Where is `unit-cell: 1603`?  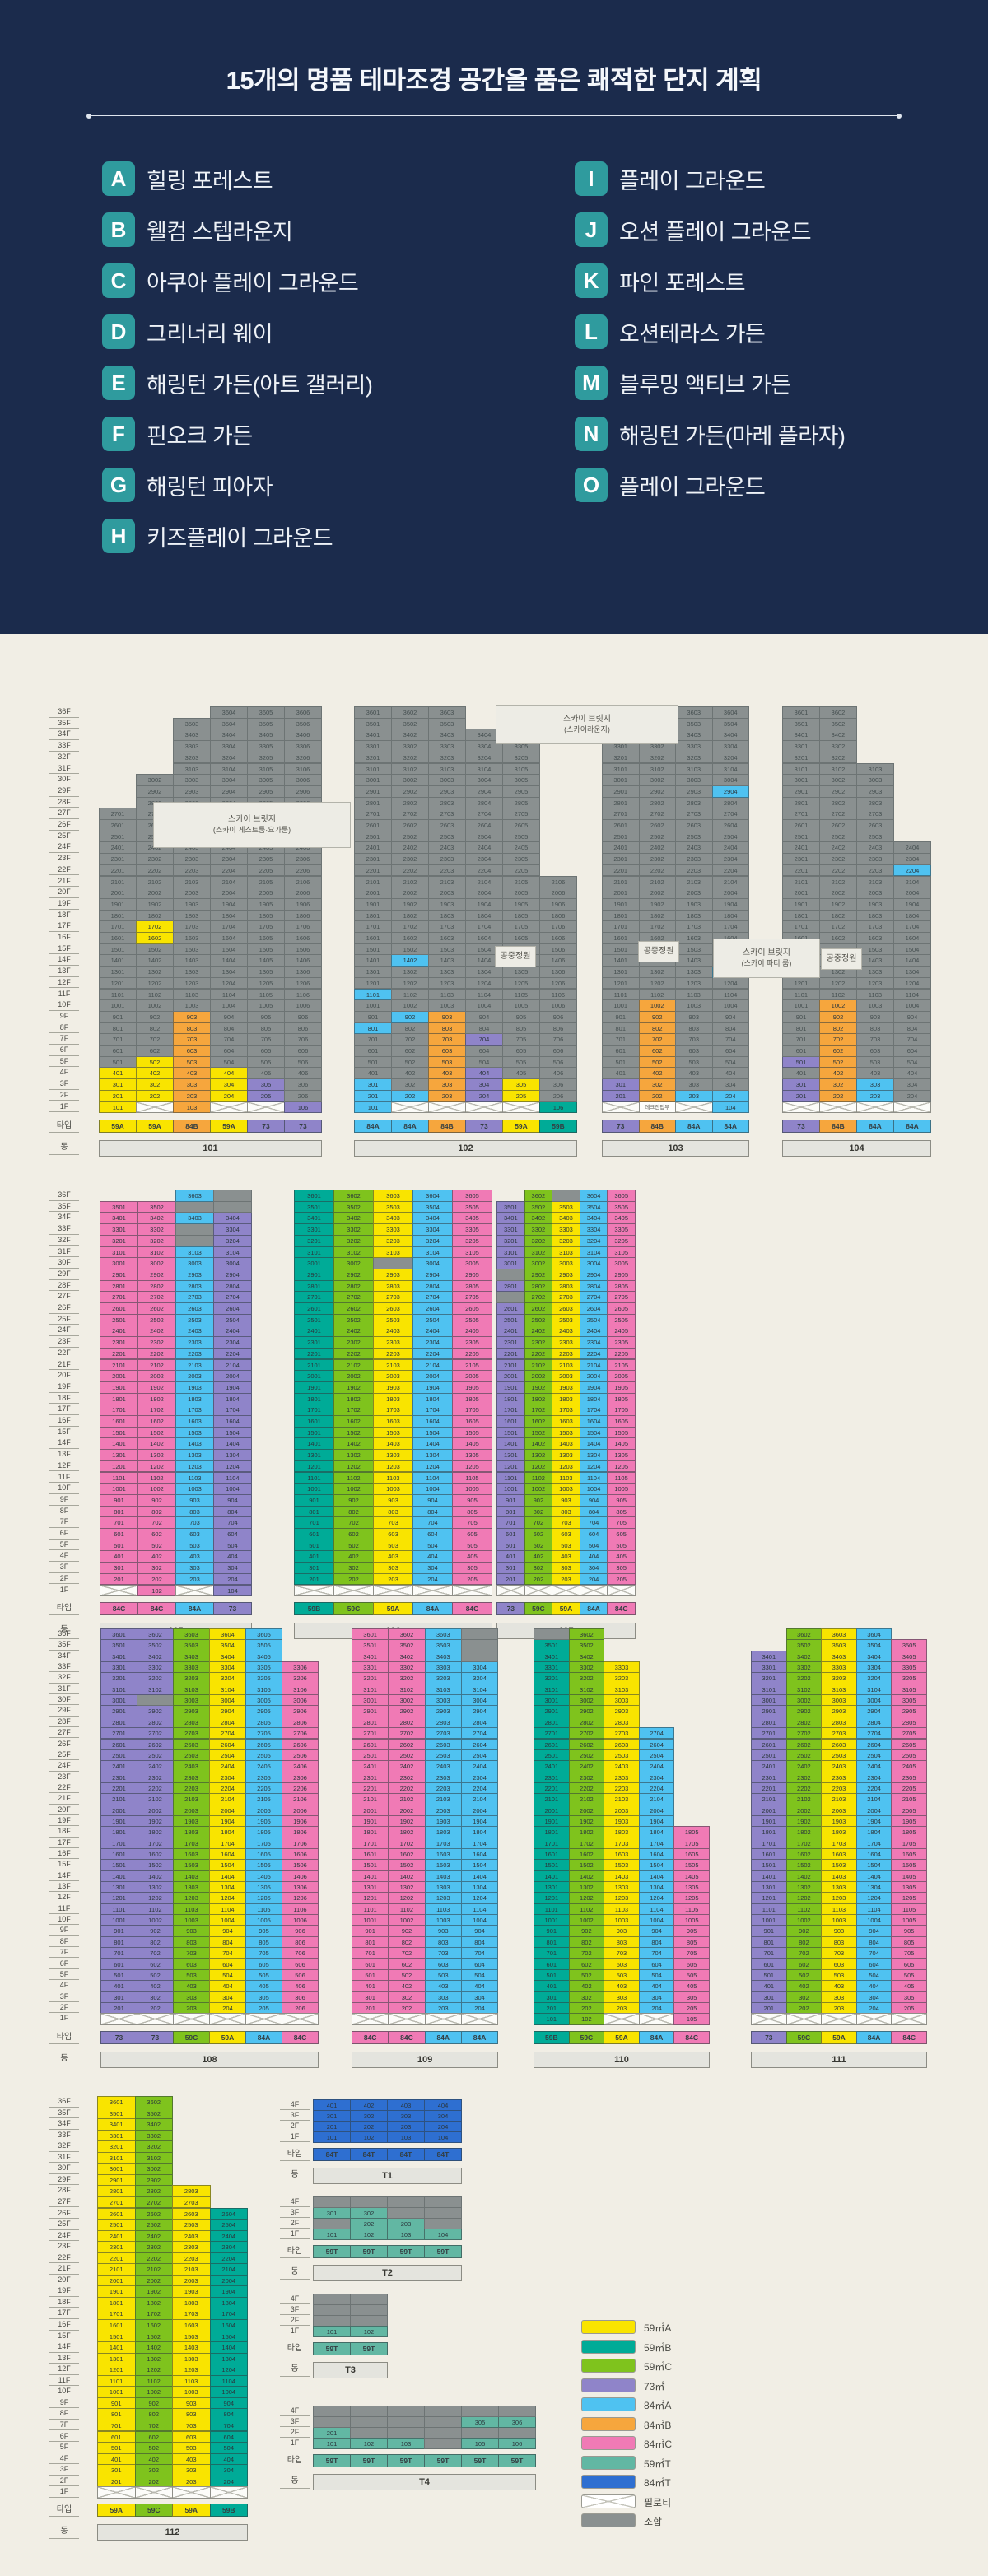
unit-cell: 1603 is located at coordinates (839, 1854).